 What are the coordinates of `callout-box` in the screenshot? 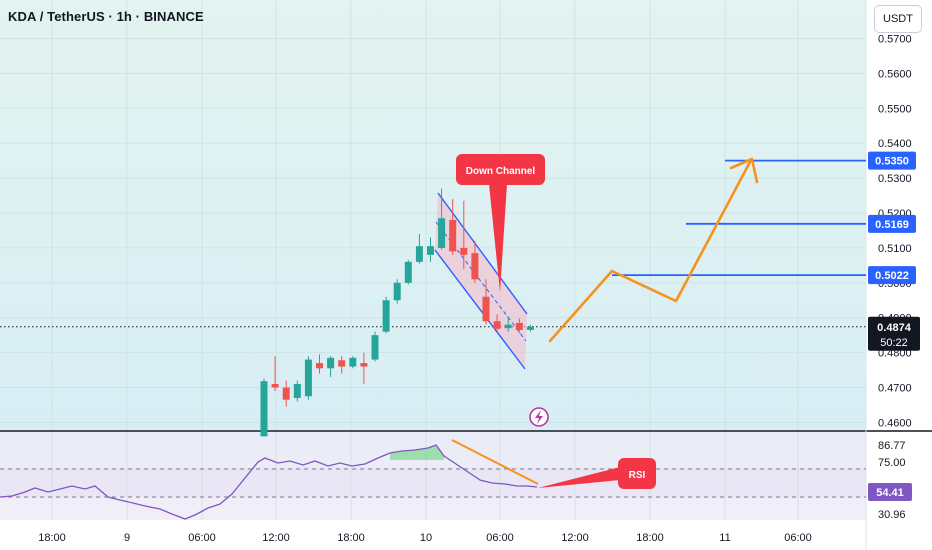 It's located at (500, 169).